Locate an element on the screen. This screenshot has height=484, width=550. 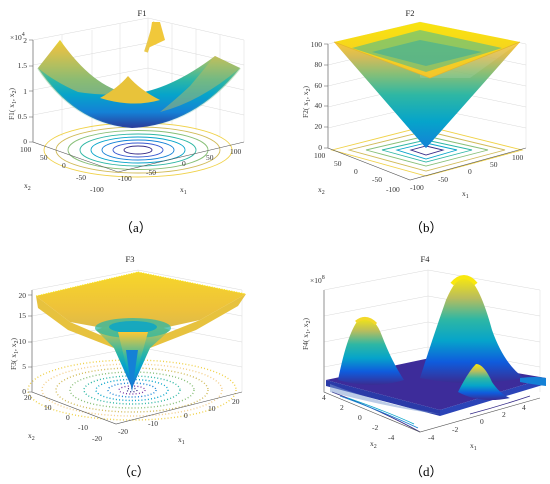
panel-d-x-tick: -4 is located at coordinates (431, 437).